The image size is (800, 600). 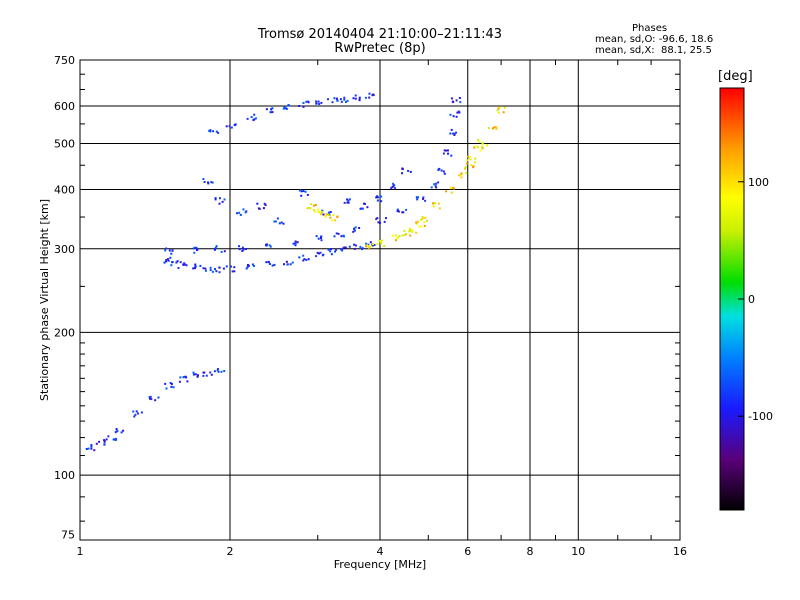 What do you see at coordinates (64, 106) in the screenshot?
I see `y-tick-label: 600` at bounding box center [64, 106].